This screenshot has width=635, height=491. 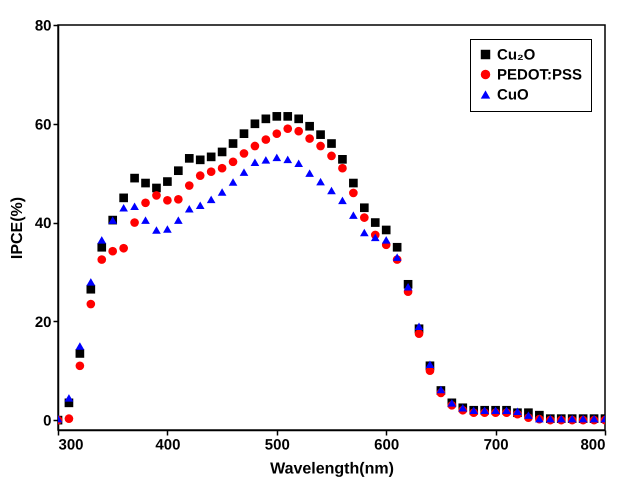 What do you see at coordinates (43, 223) in the screenshot?
I see `y-tick-label: 40` at bounding box center [43, 223].